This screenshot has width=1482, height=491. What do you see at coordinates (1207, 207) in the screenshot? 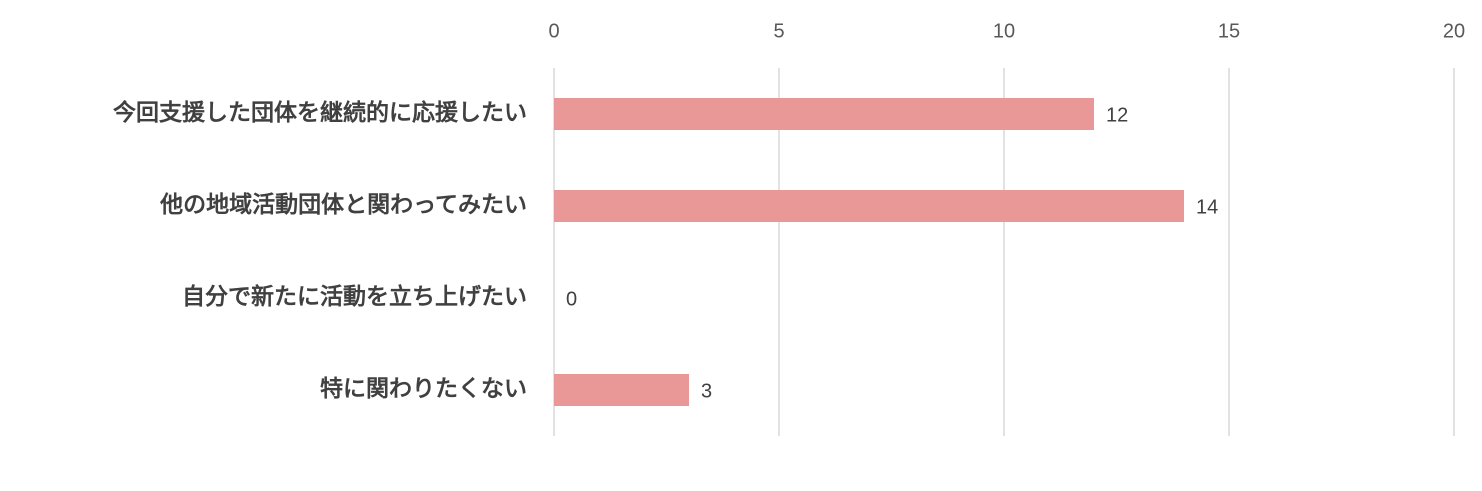
I see `value-label: 14` at bounding box center [1207, 207].